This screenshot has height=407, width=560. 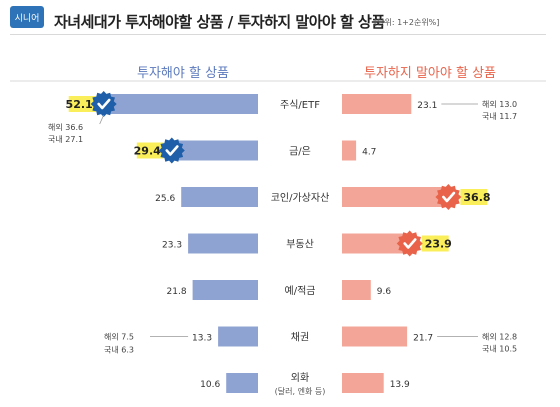 I want to click on right-value-label: 23.9, so click(x=438, y=244).